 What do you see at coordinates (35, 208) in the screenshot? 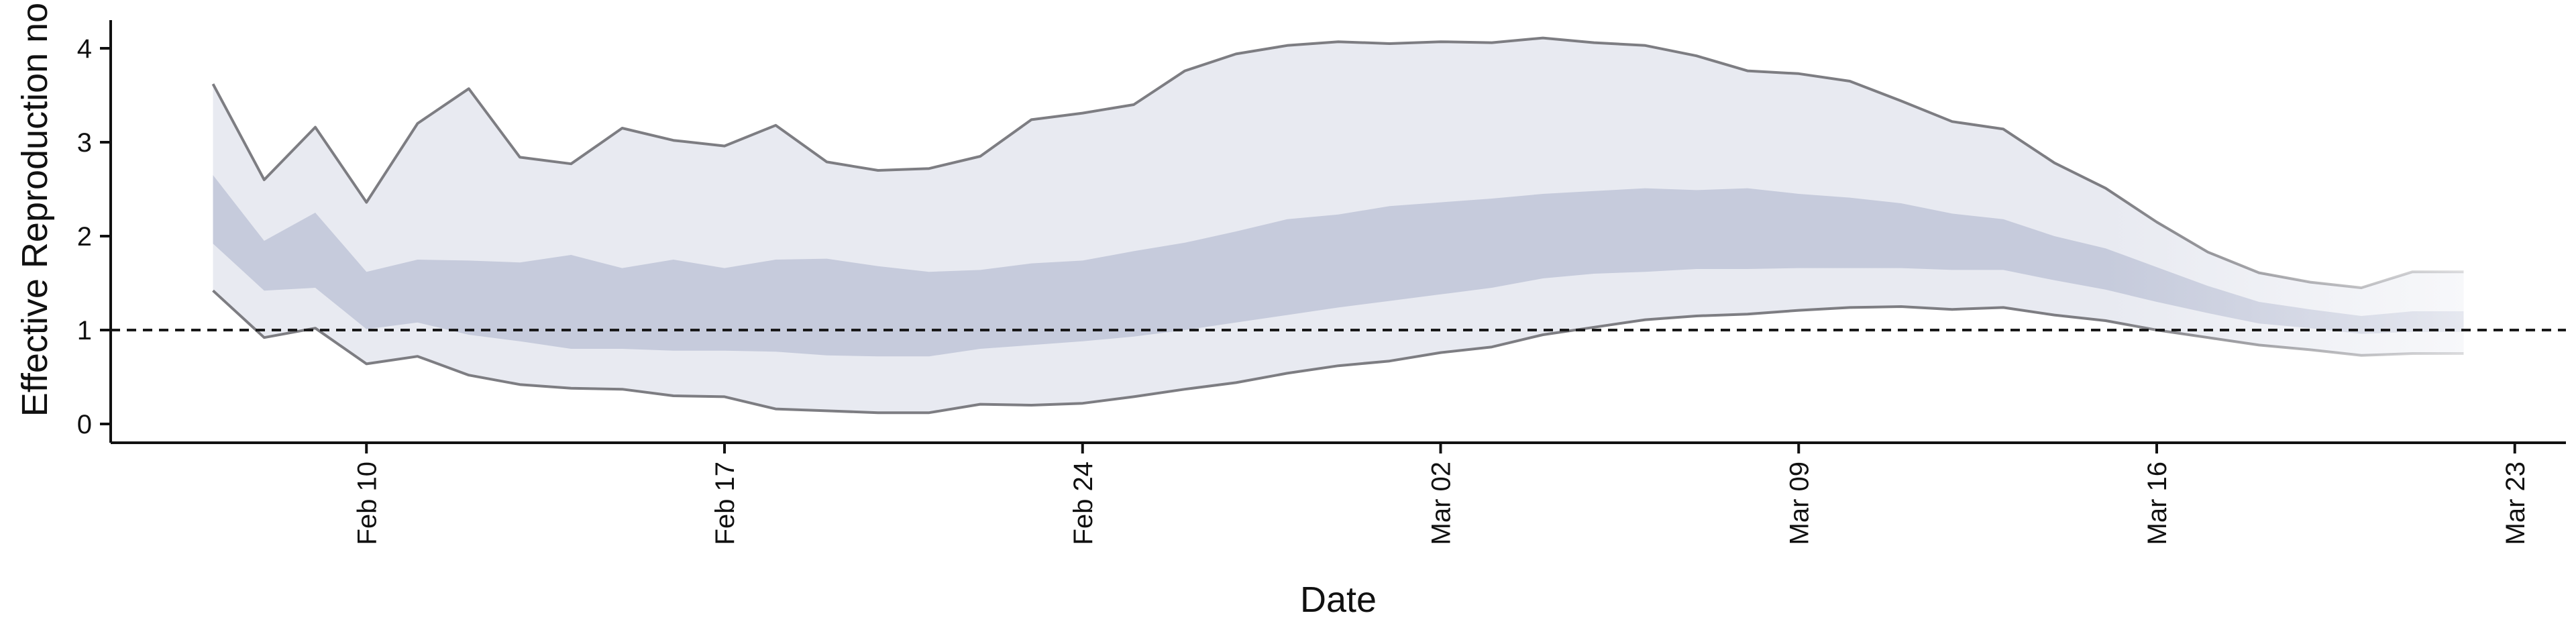
I see `y-axis-title: Effective Reproduction no.` at bounding box center [35, 208].